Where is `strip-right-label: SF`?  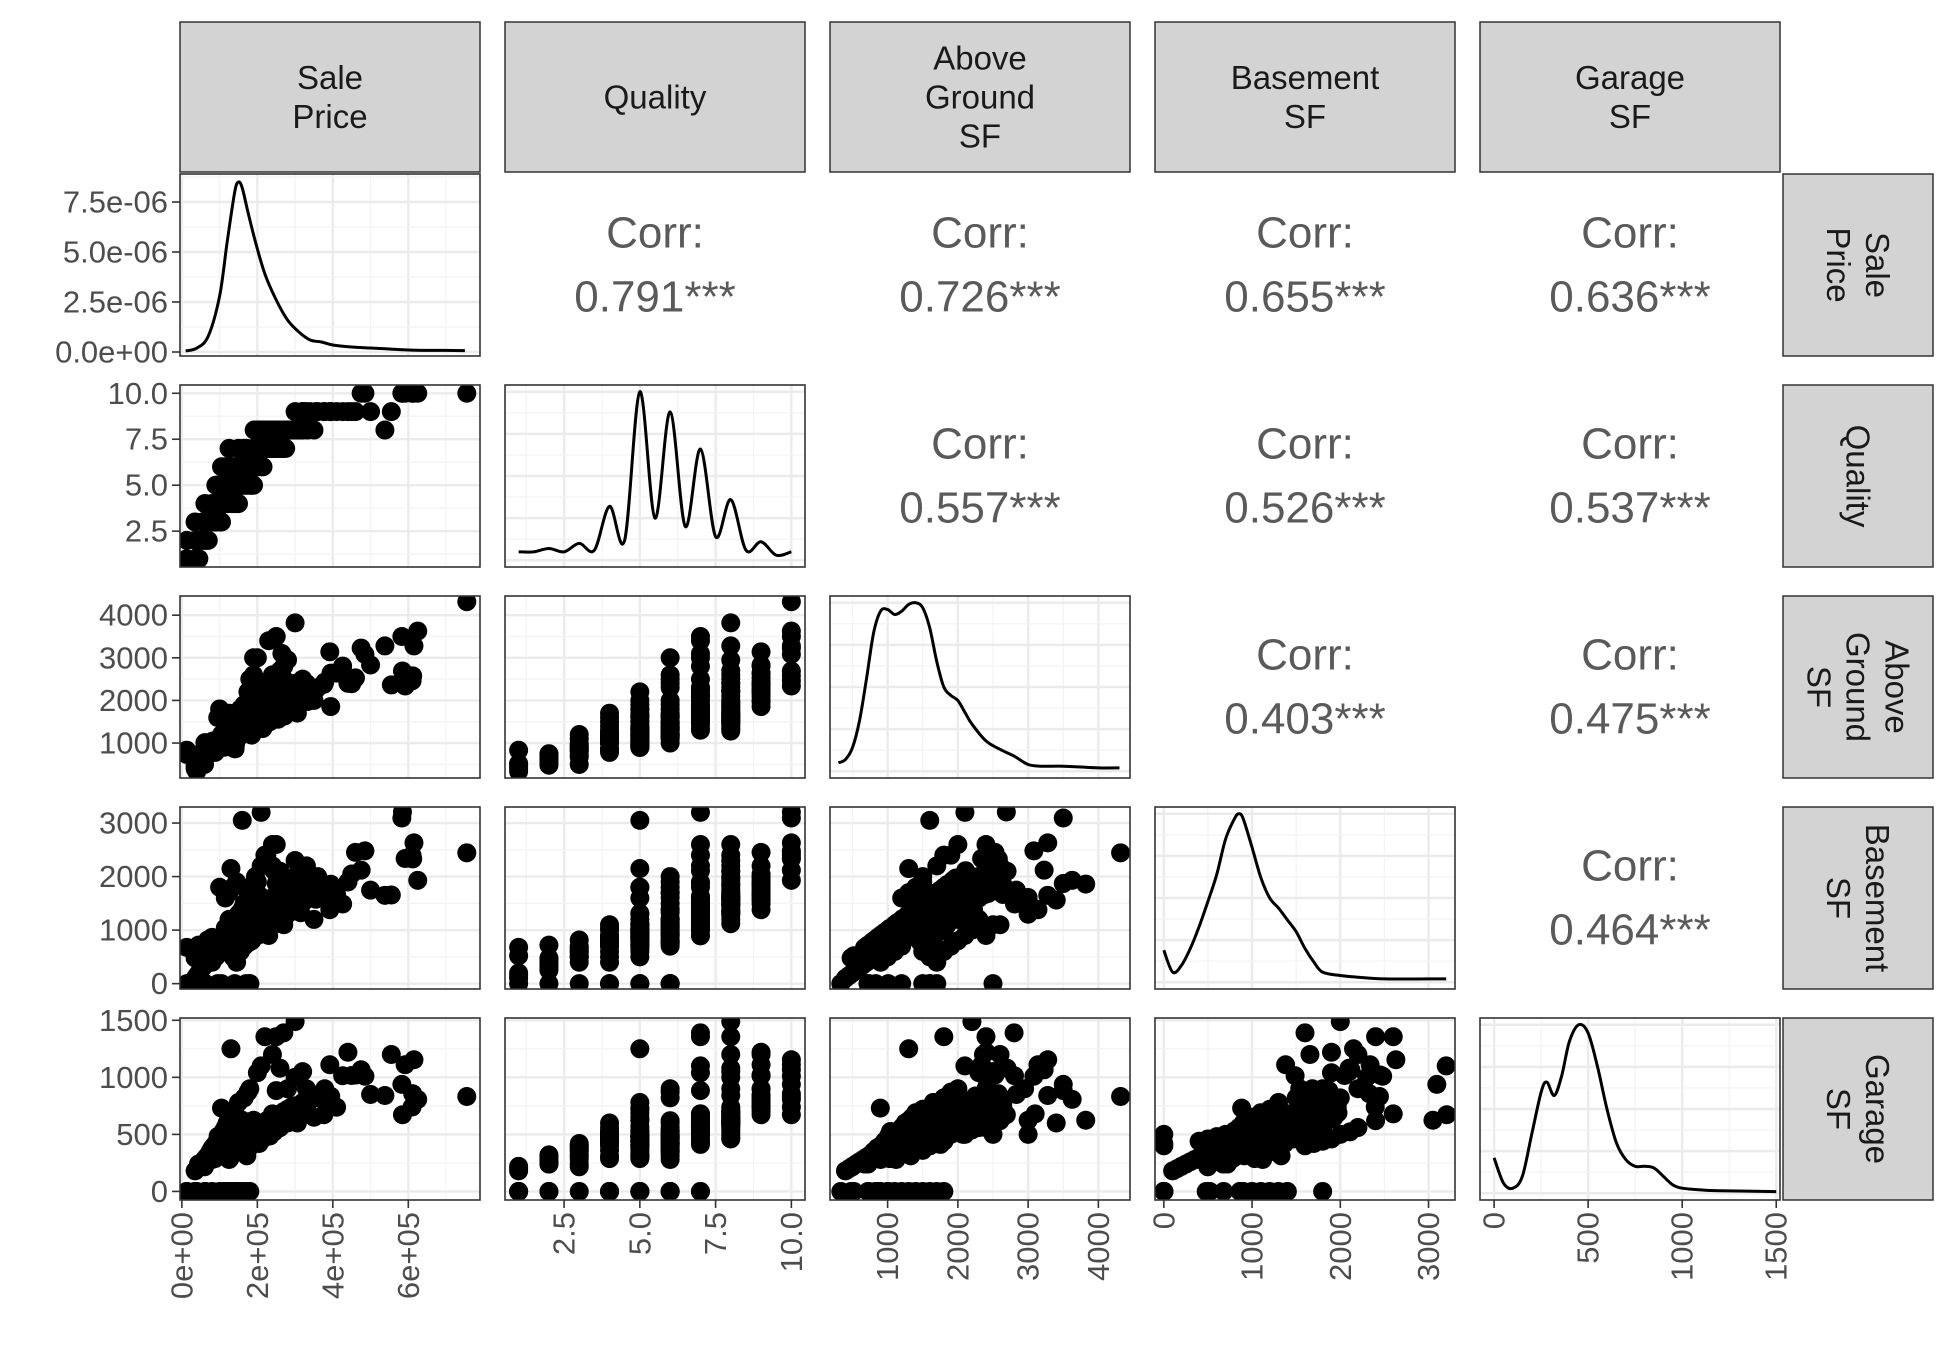
strip-right-label: SF is located at coordinates (1838, 1109).